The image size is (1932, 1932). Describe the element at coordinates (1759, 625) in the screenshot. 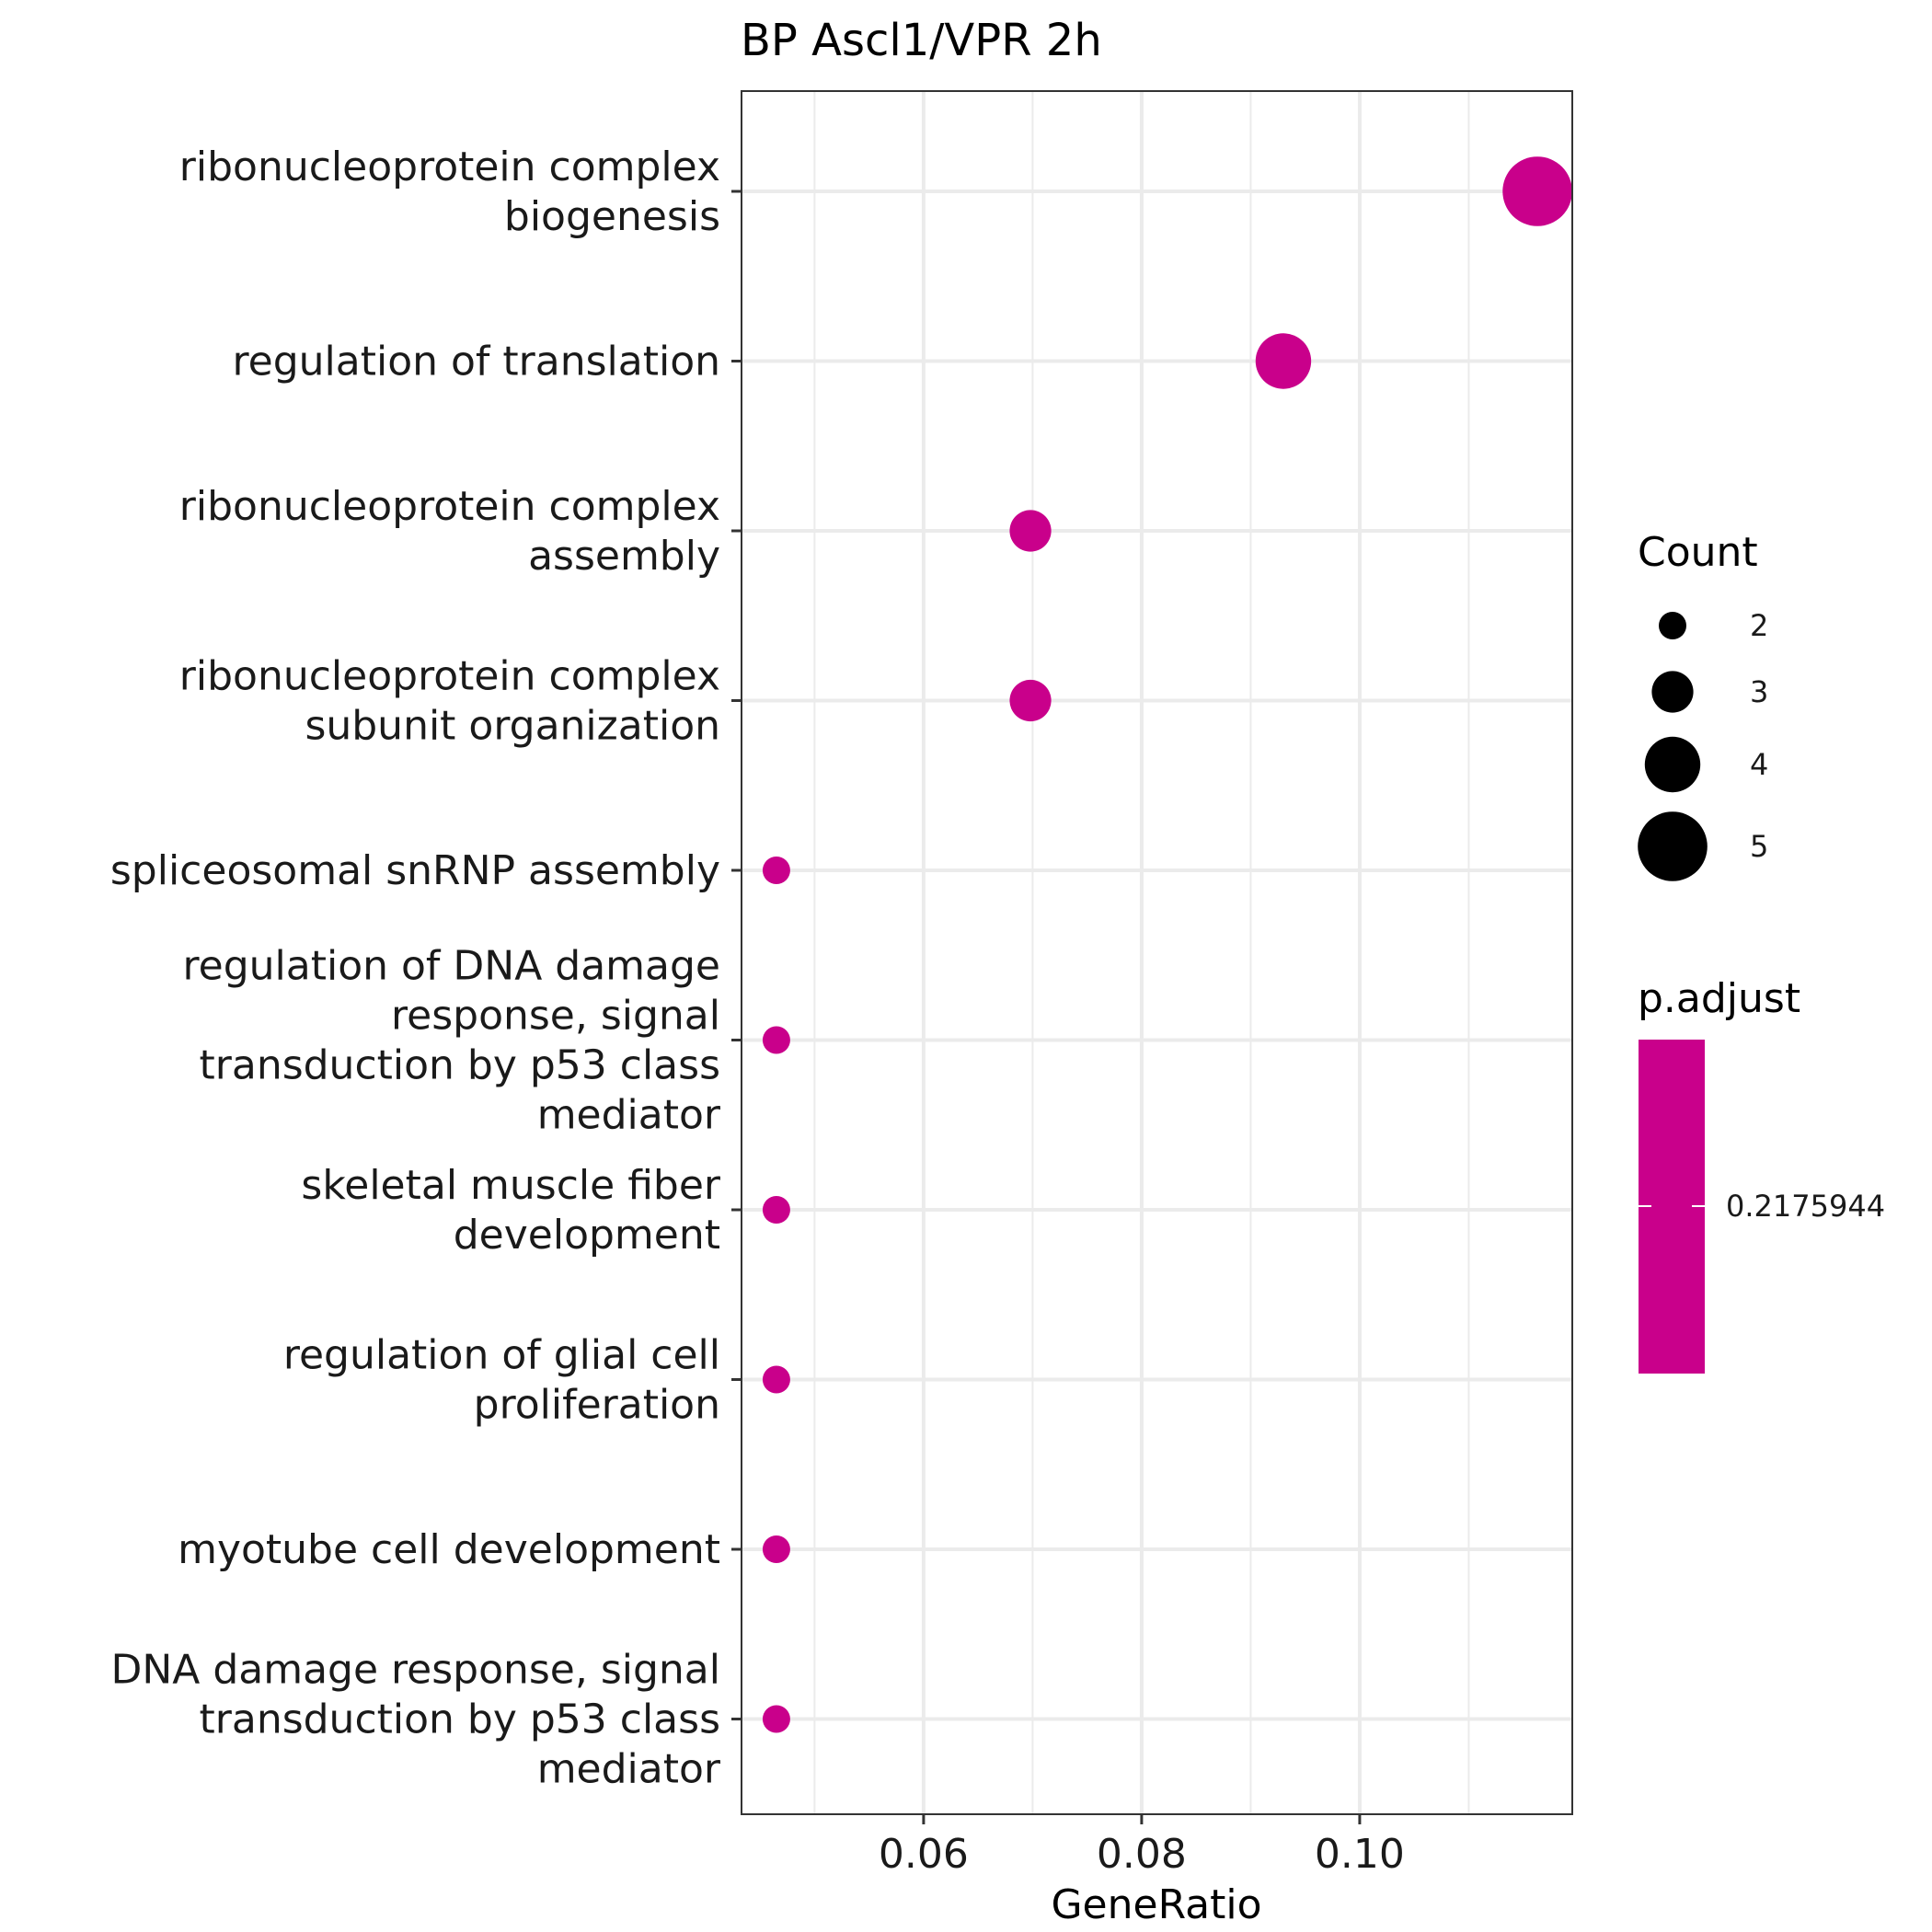

I see `legend-size-label: 2` at that location.